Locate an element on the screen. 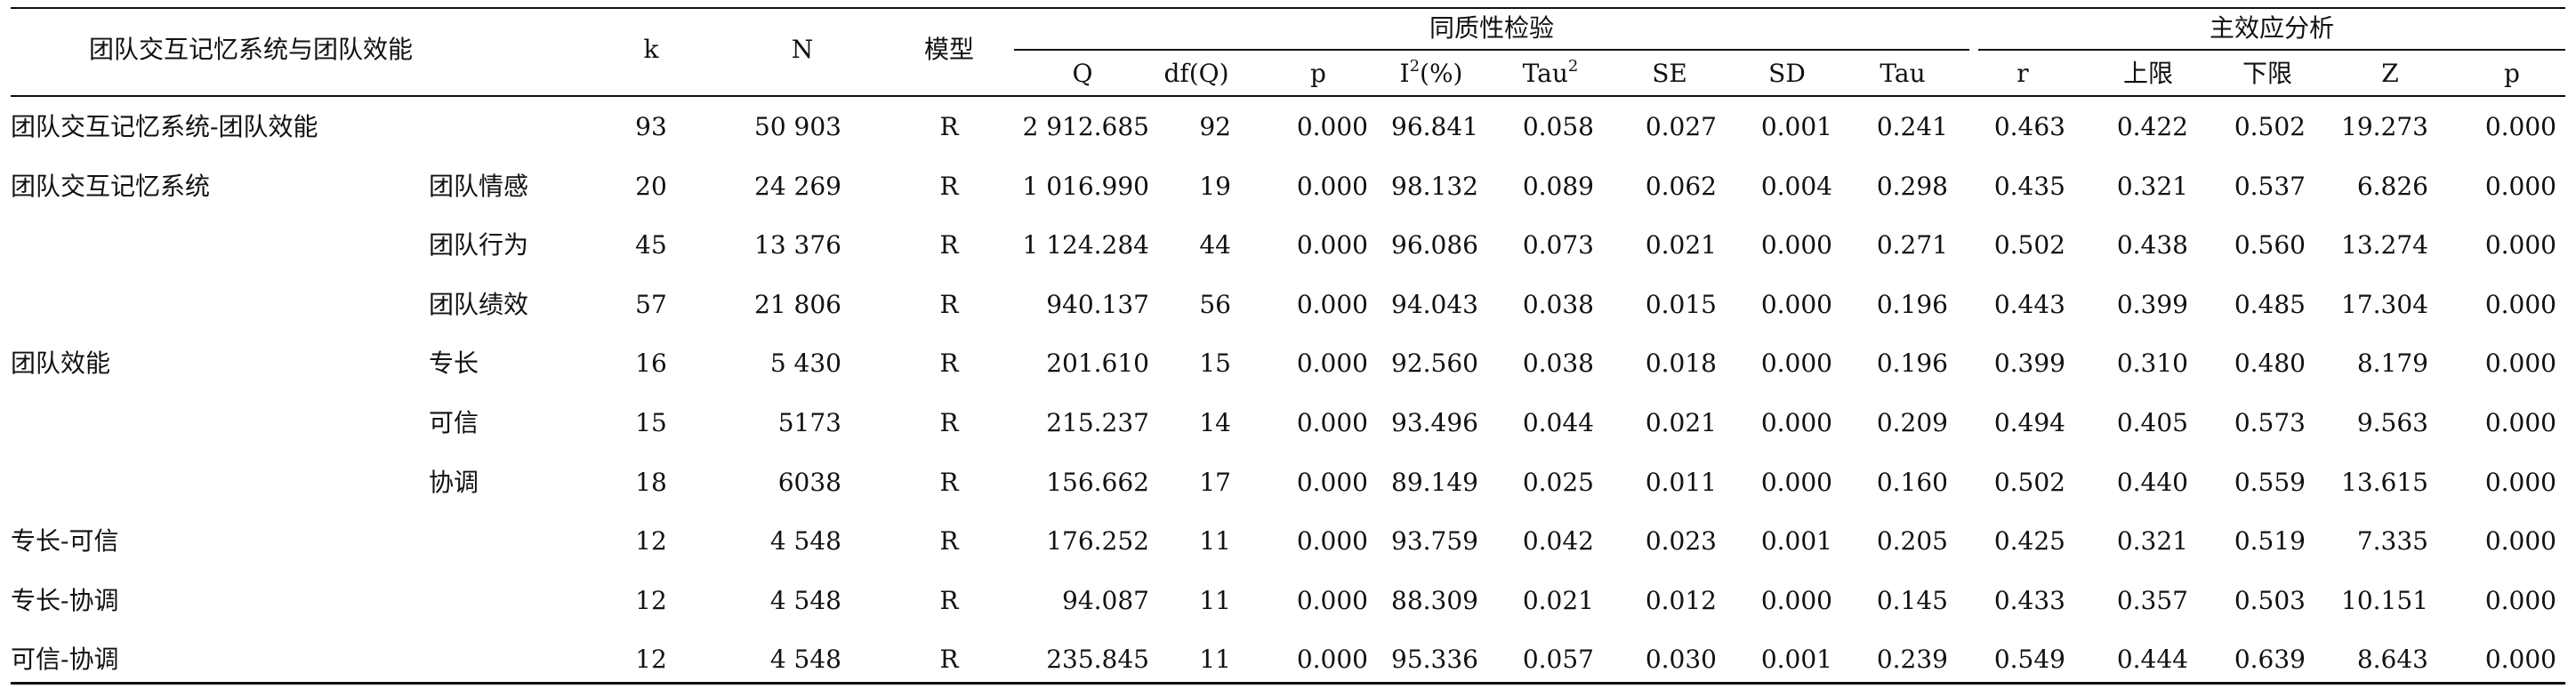  cell-I2: 96.086 is located at coordinates (1434, 245).